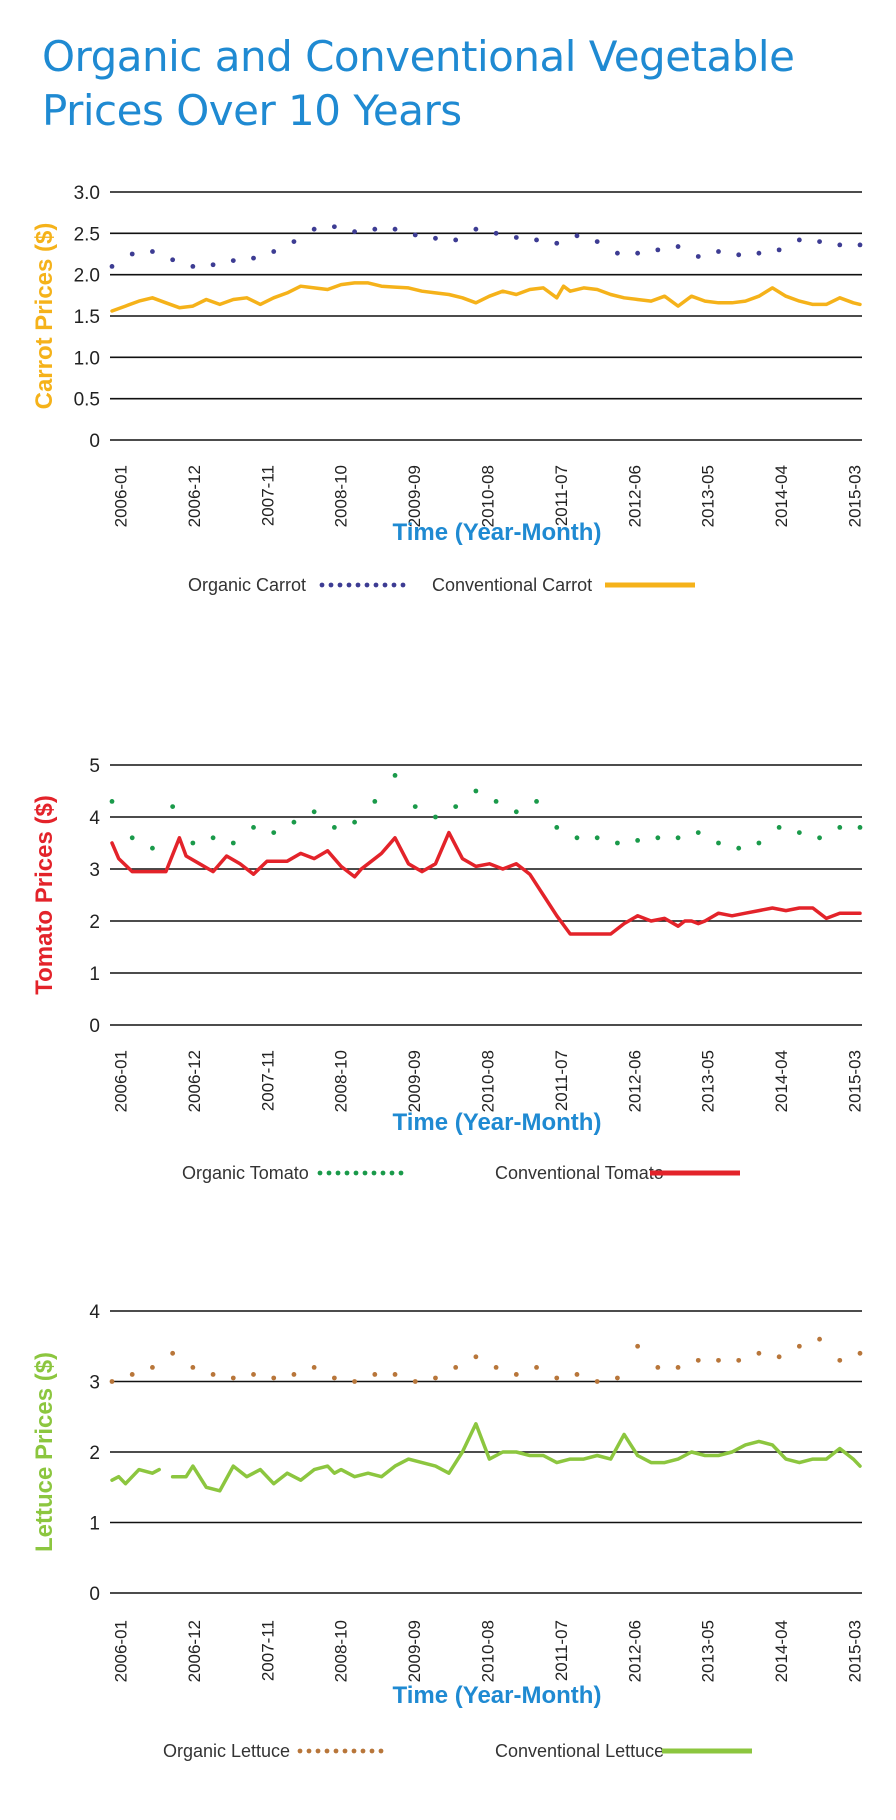 The width and height of the screenshot is (896, 1820). What do you see at coordinates (854, 496) in the screenshot?
I see `x-tick-label: 2015-03` at bounding box center [854, 496].